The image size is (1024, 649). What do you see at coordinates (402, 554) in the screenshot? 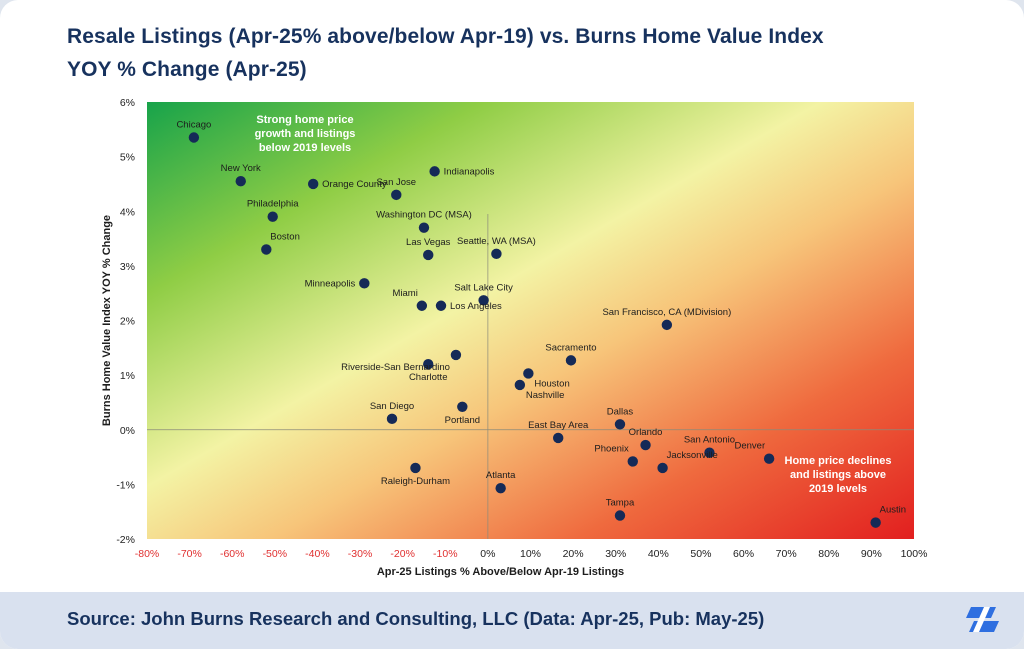
I see `x-tick-label: -20%` at bounding box center [402, 554].